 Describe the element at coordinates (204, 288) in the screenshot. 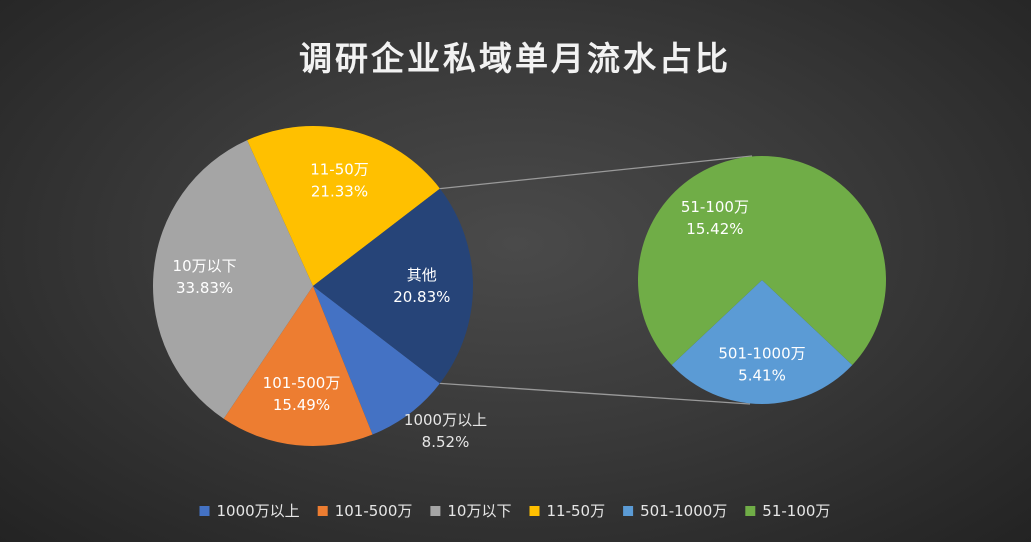

I see `data-label-10w-under-value: 33.83%` at that location.